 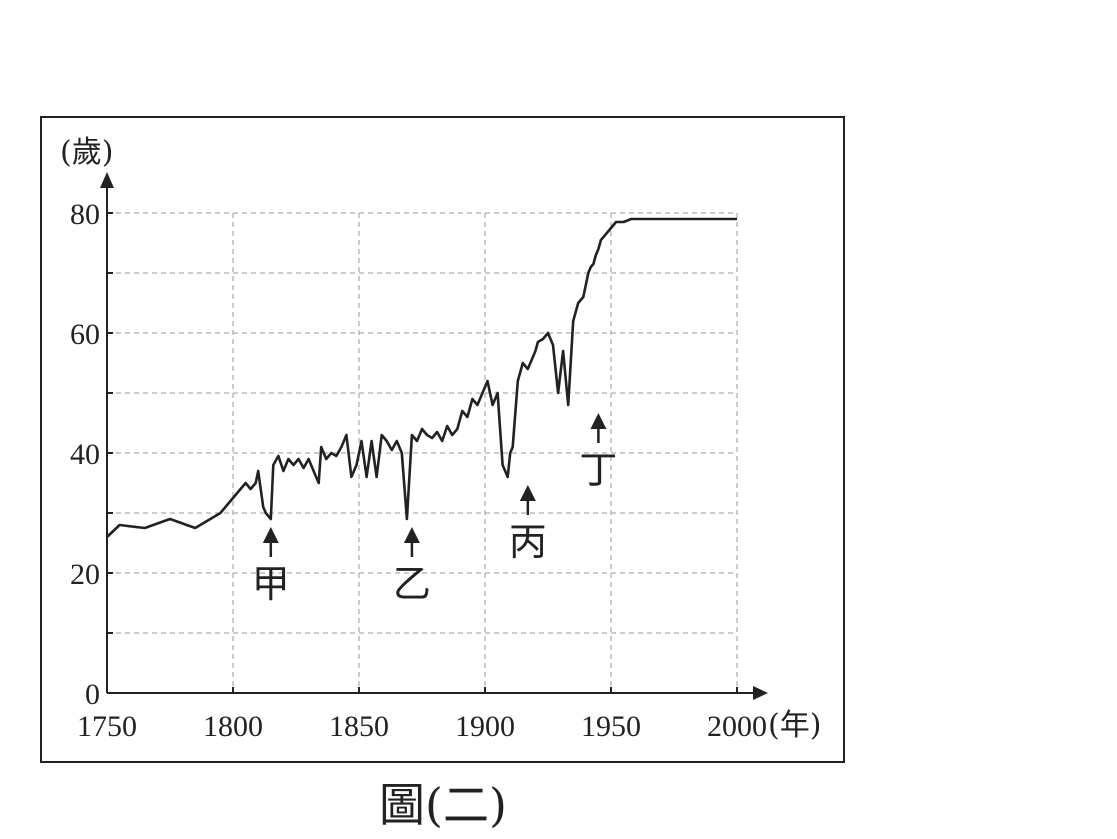 What do you see at coordinates (611, 726) in the screenshot?
I see `x-tick-label: 1950` at bounding box center [611, 726].